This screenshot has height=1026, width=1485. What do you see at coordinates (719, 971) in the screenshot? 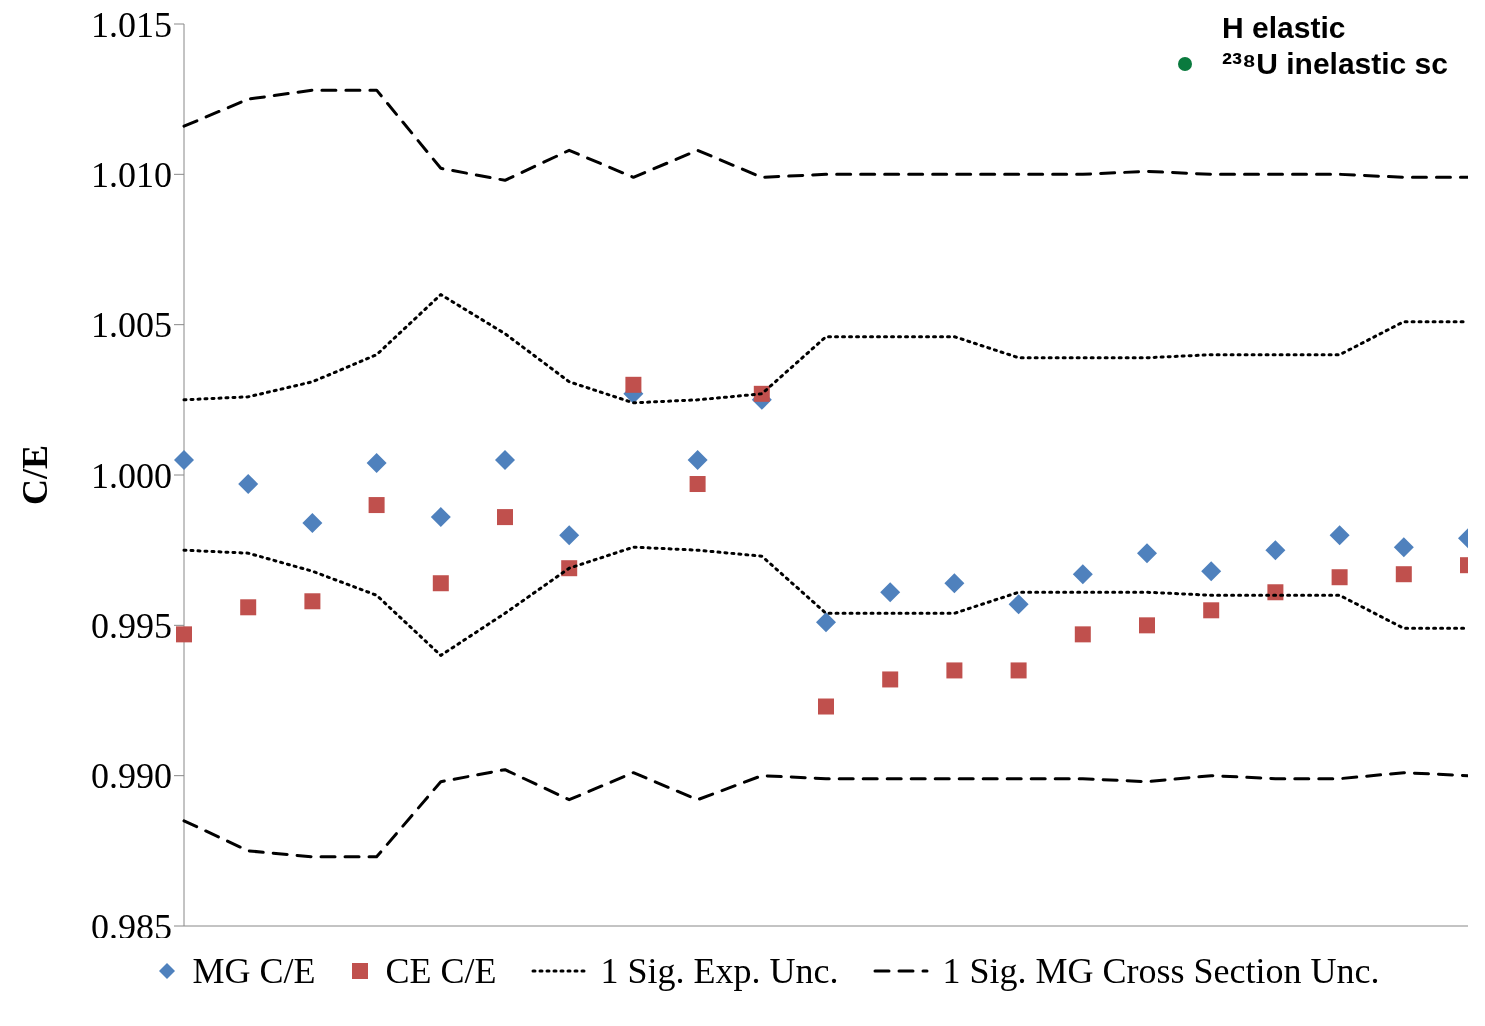
I see `legend-label: 1 Sig. Exp. Unc.` at bounding box center [719, 971].